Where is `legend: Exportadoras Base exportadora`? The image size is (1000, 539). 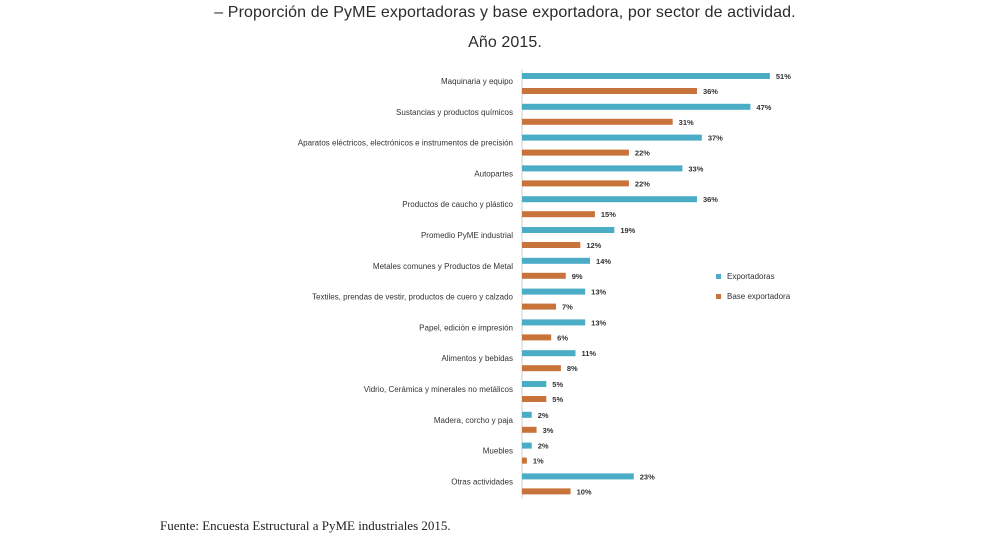 legend: Exportadoras Base exportadora is located at coordinates (753, 286).